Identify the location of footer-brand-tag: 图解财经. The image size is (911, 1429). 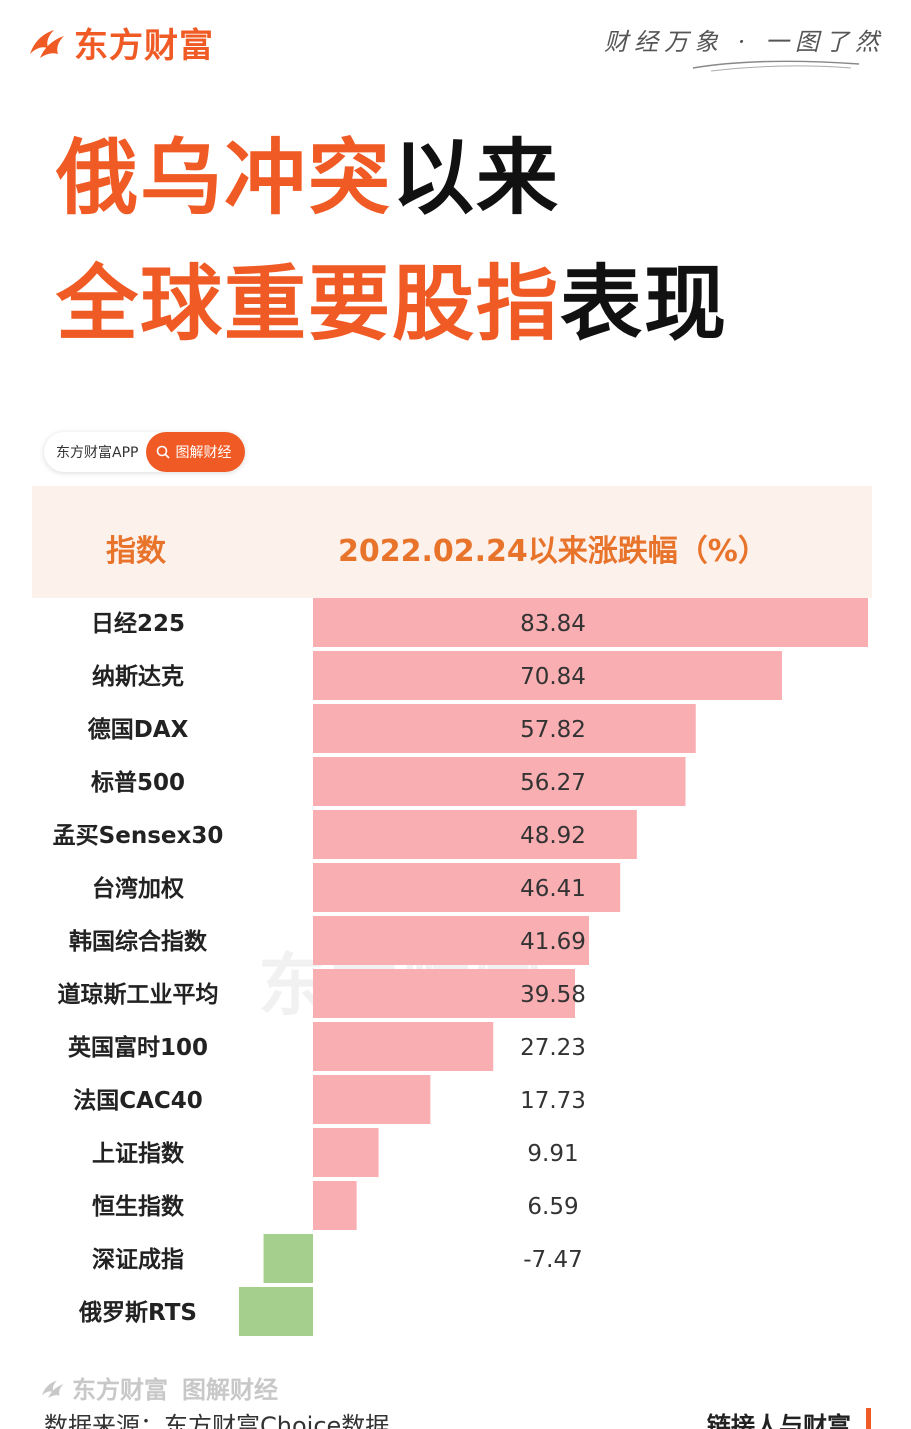
(230, 1390).